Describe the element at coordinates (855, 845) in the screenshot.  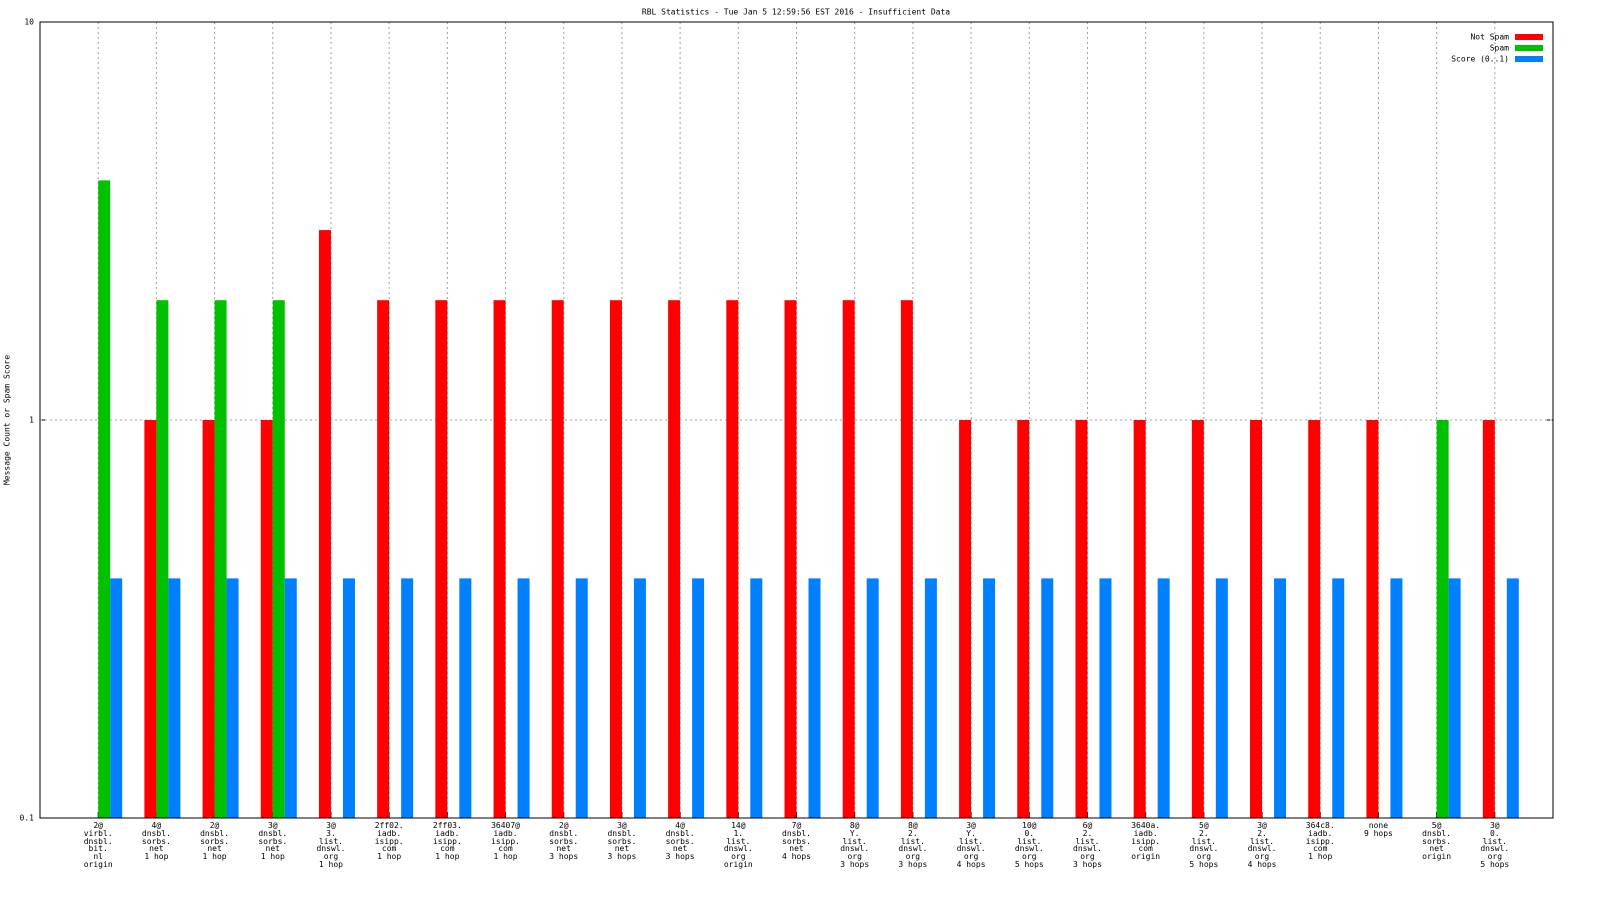
I see `x-tick-label: 8@ Y. list. dnswl. org 3 hops` at that location.